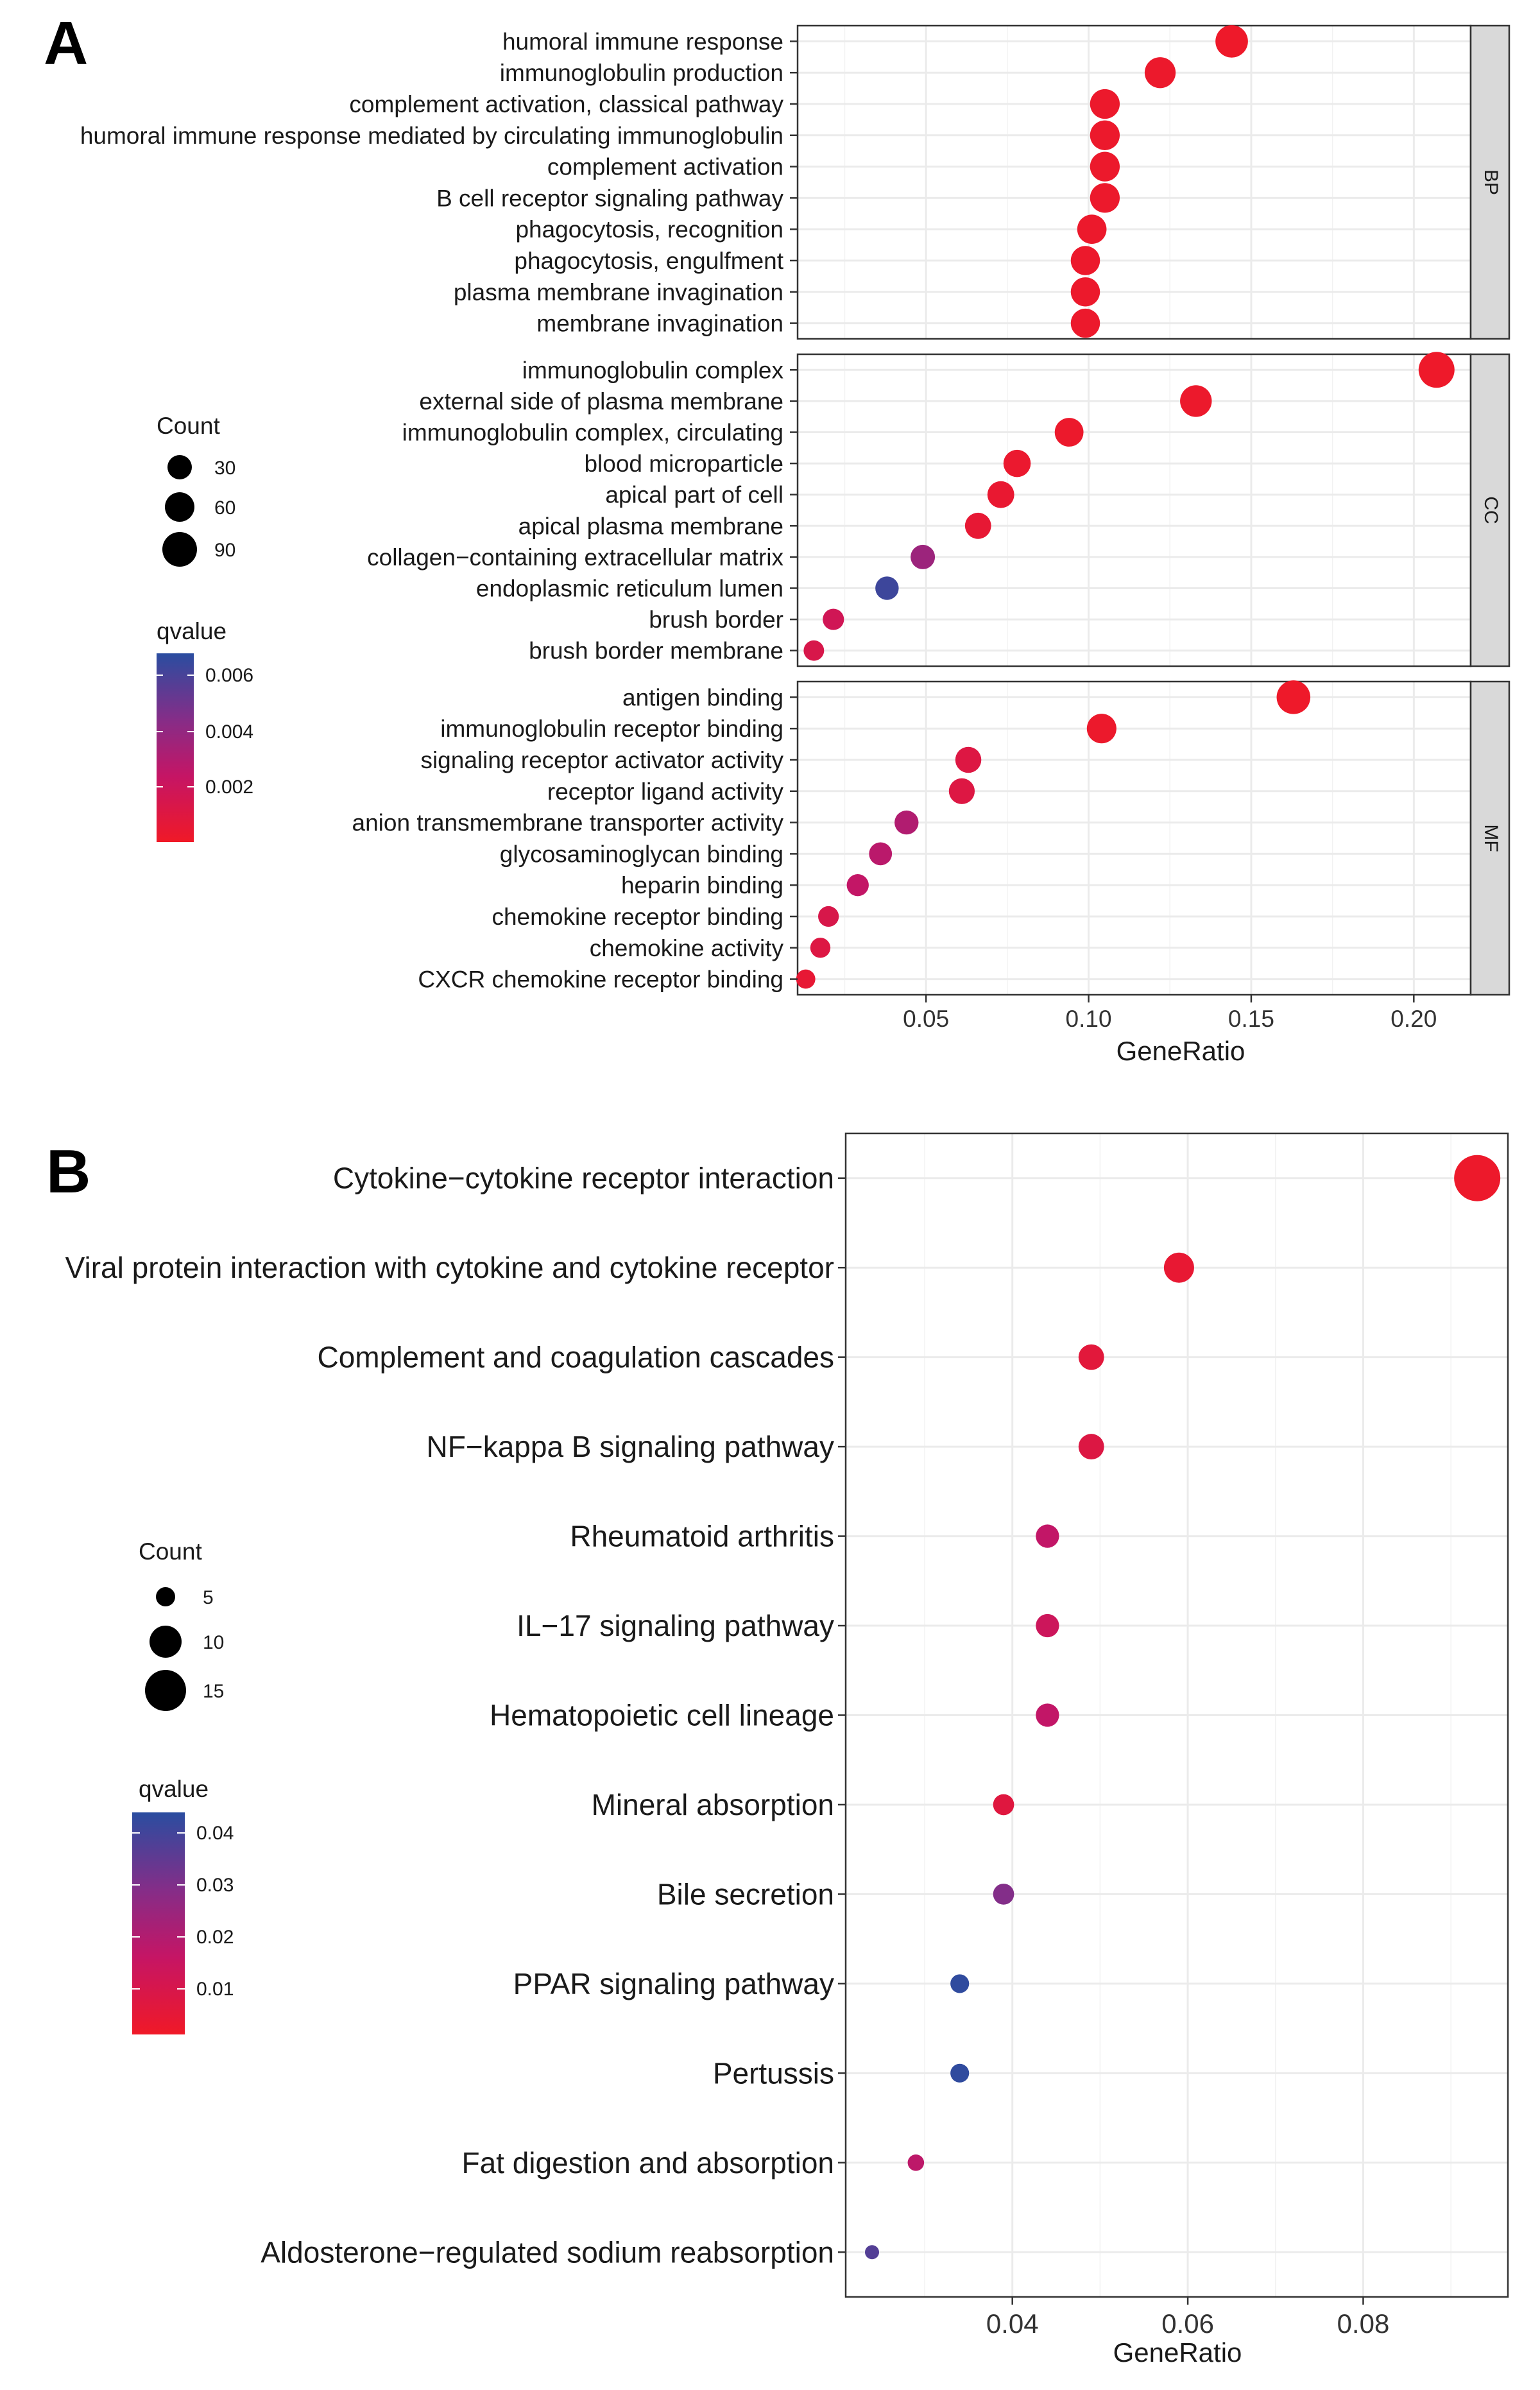 The height and width of the screenshot is (2390, 1540). I want to click on term-label: receptor ligand activity, so click(665, 792).